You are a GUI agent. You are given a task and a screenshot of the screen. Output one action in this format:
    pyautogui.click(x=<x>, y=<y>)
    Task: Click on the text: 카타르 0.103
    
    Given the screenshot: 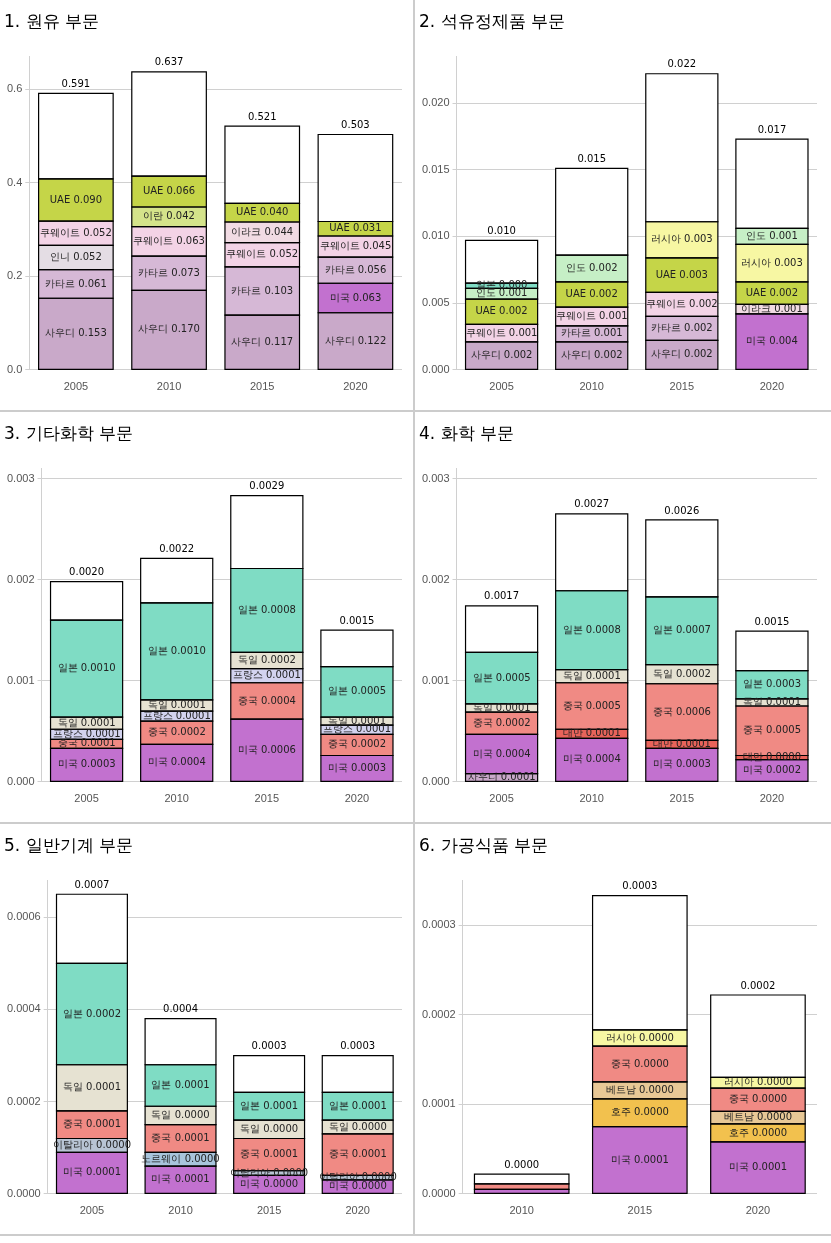 What is the action you would take?
    pyautogui.click(x=262, y=290)
    